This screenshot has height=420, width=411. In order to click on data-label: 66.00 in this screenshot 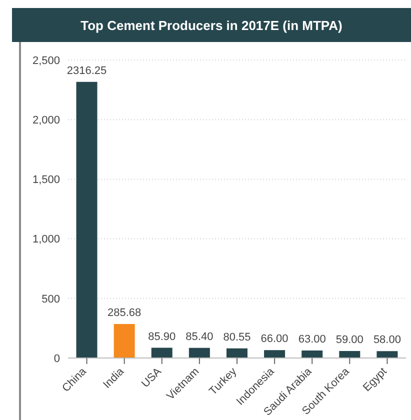, I will do `click(274, 339)`.